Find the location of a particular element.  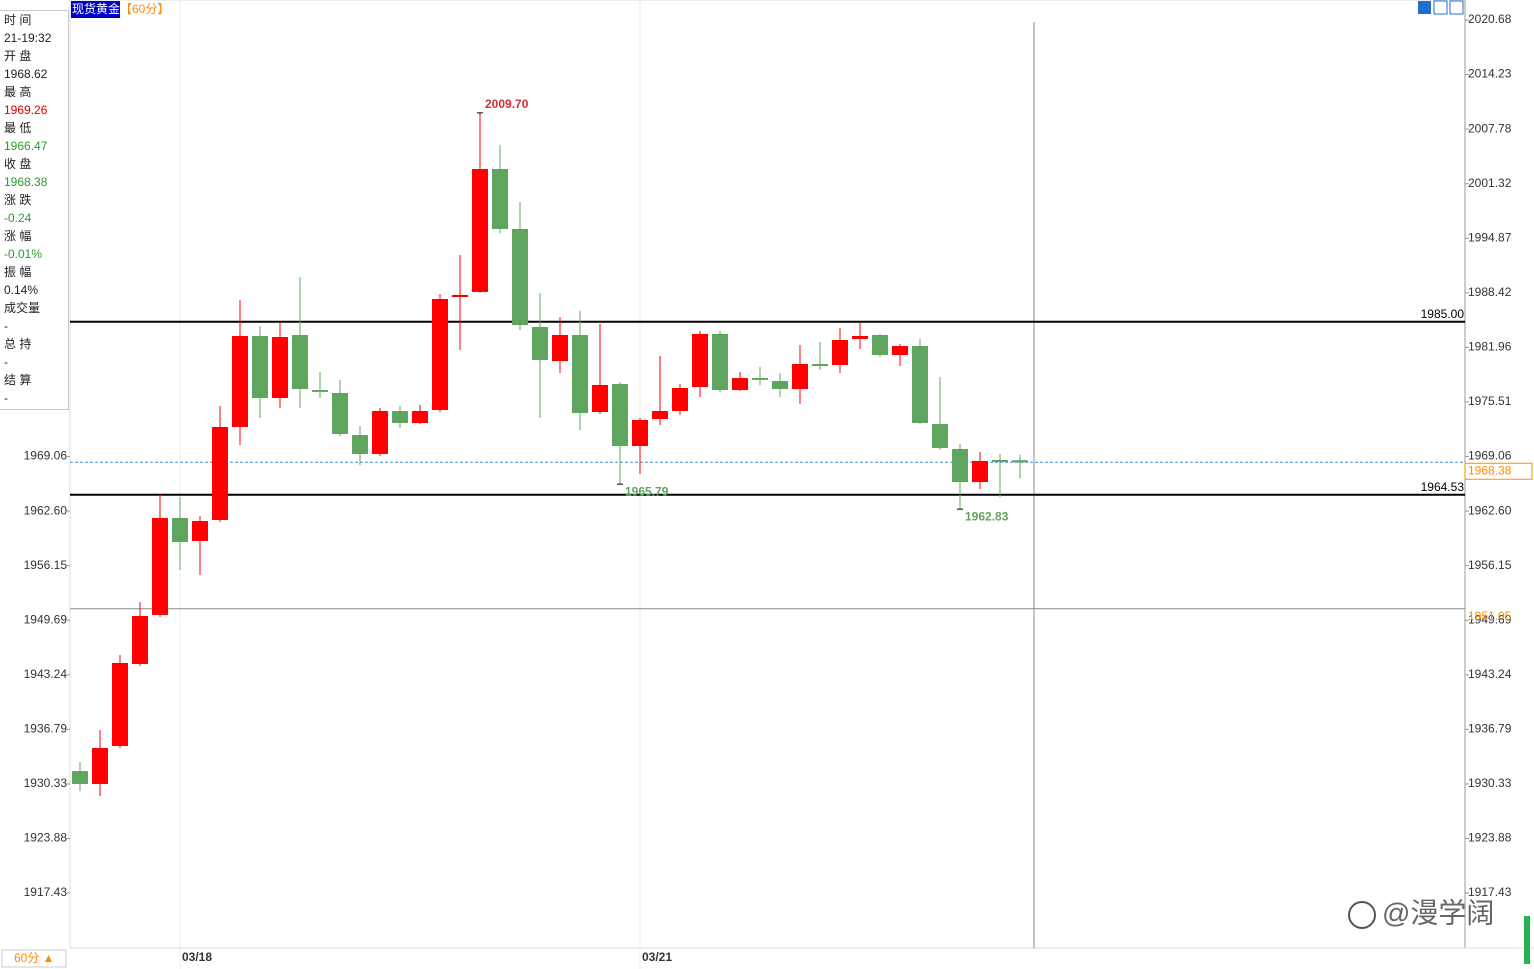

info-label: 涨 跌 is located at coordinates (18, 200).